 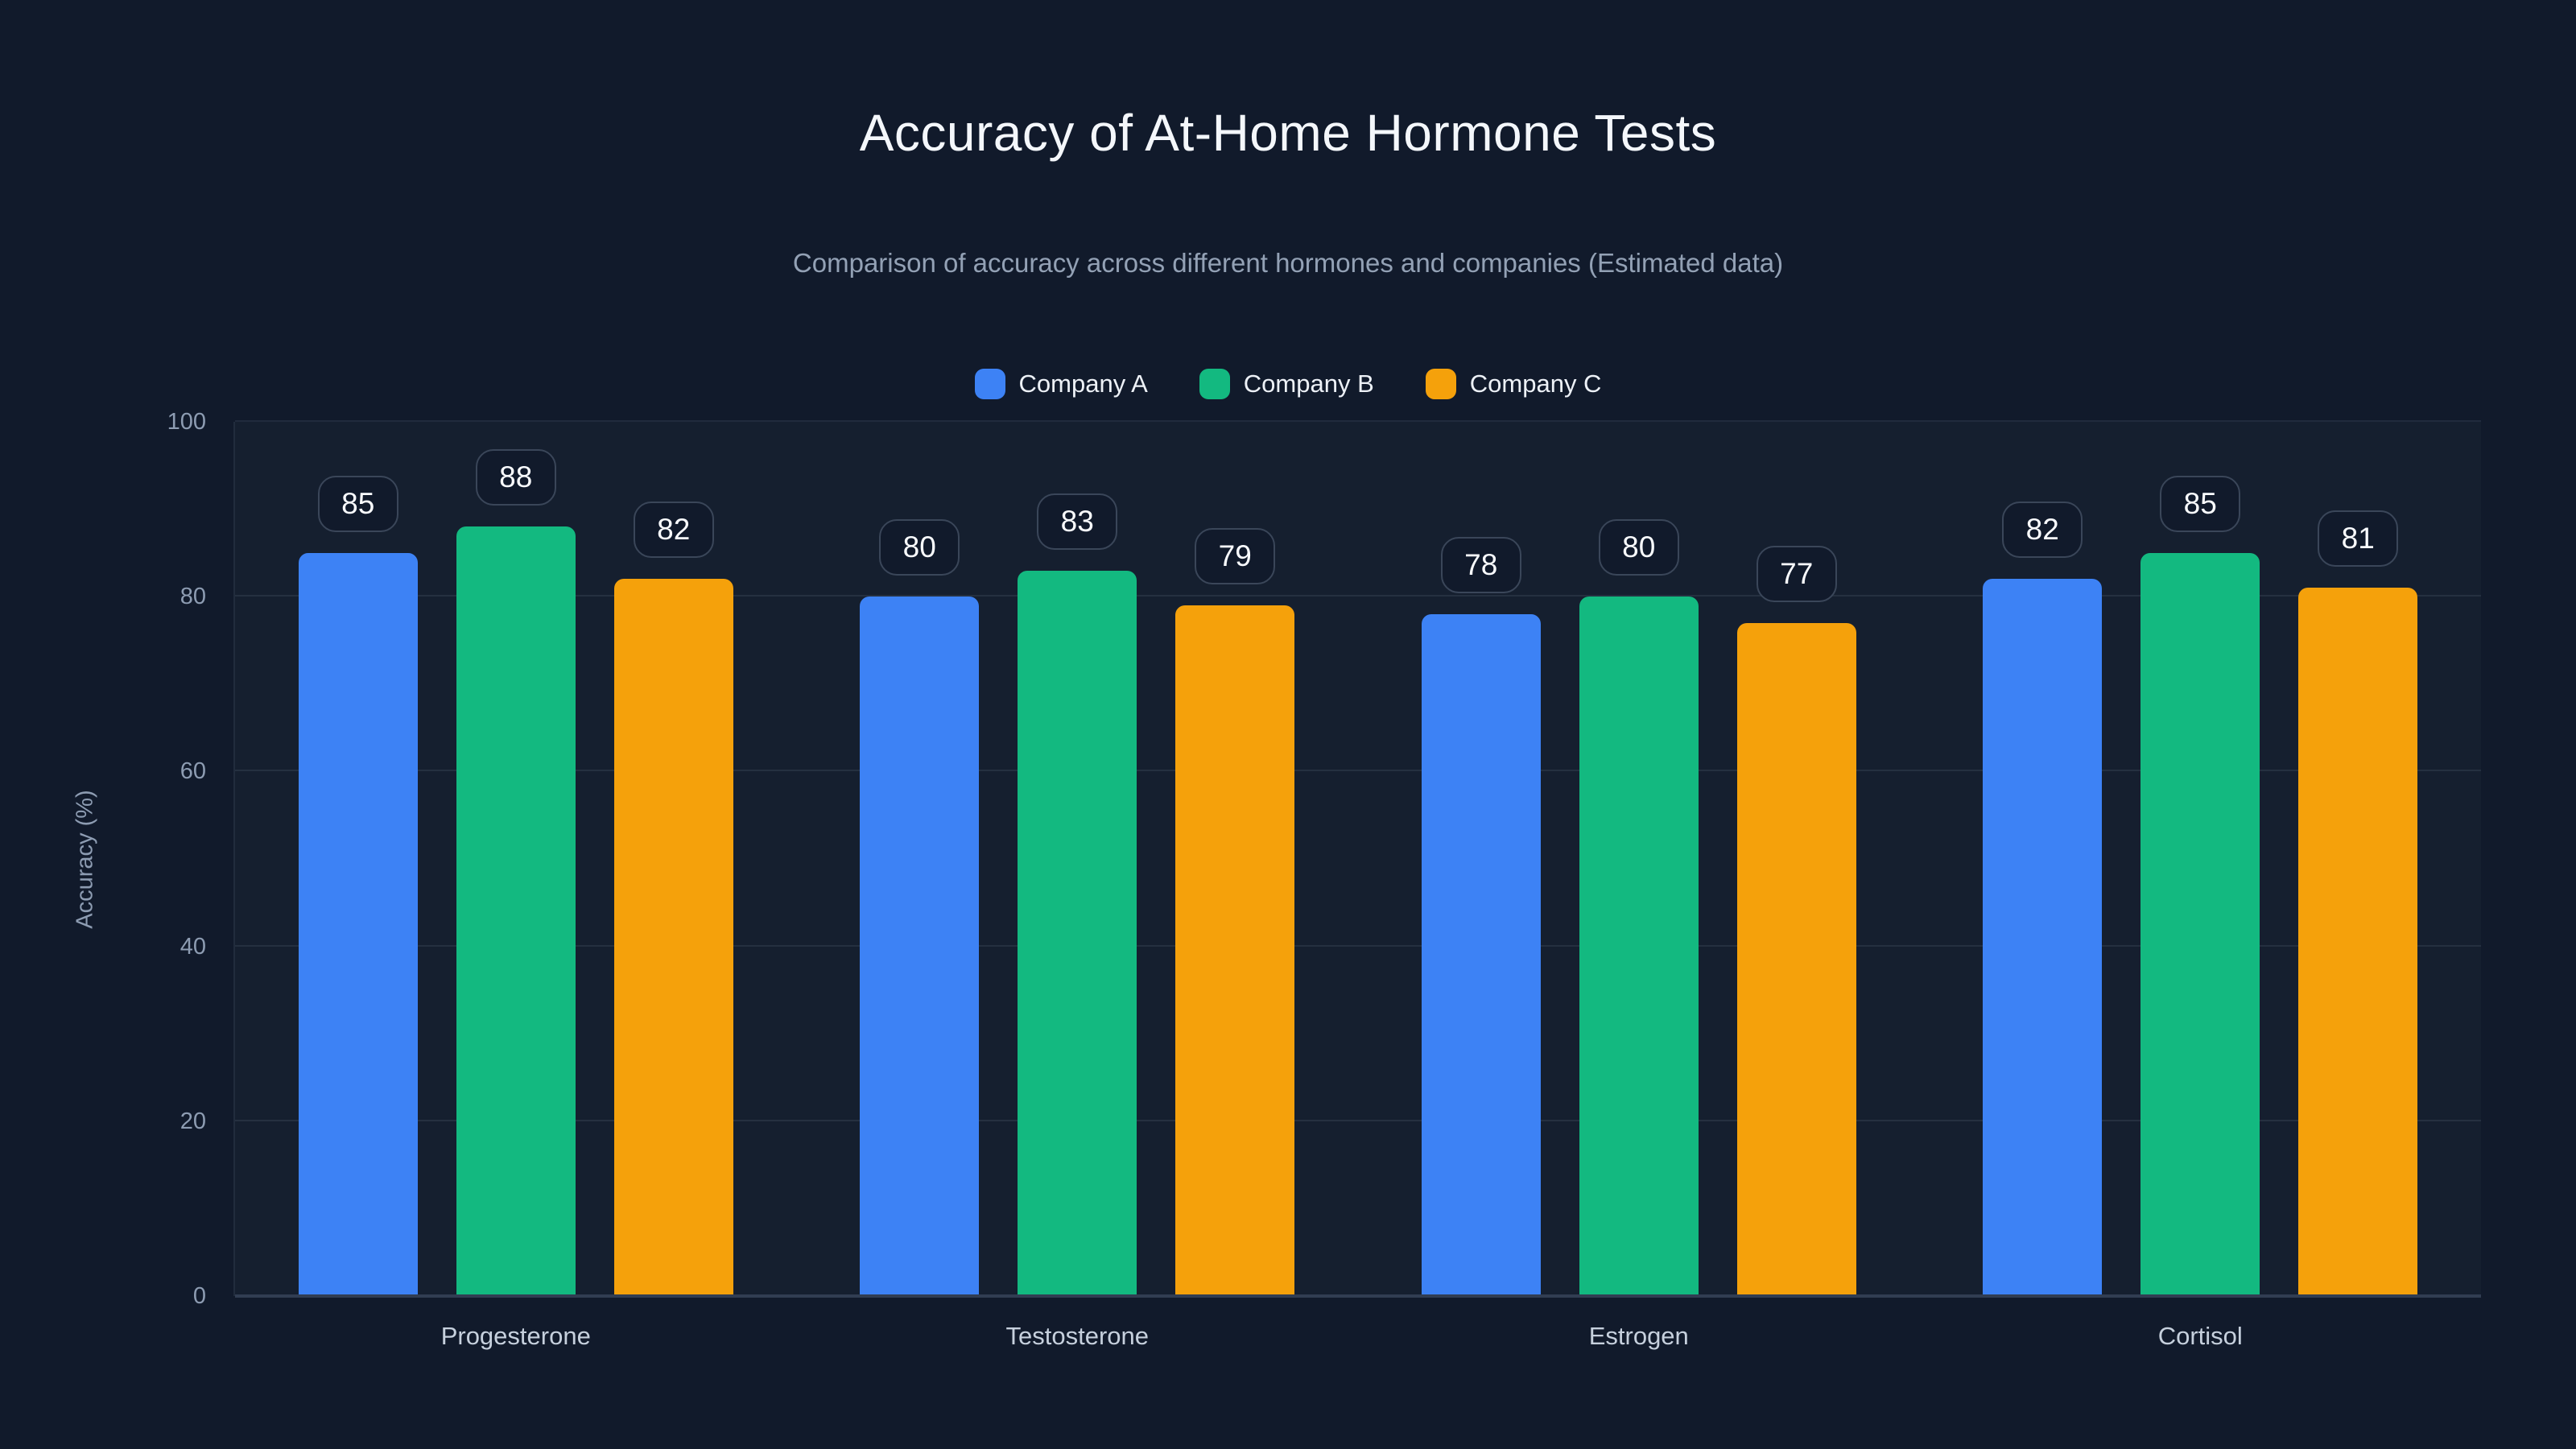 What do you see at coordinates (1077, 521) in the screenshot?
I see `value-badge: 83` at bounding box center [1077, 521].